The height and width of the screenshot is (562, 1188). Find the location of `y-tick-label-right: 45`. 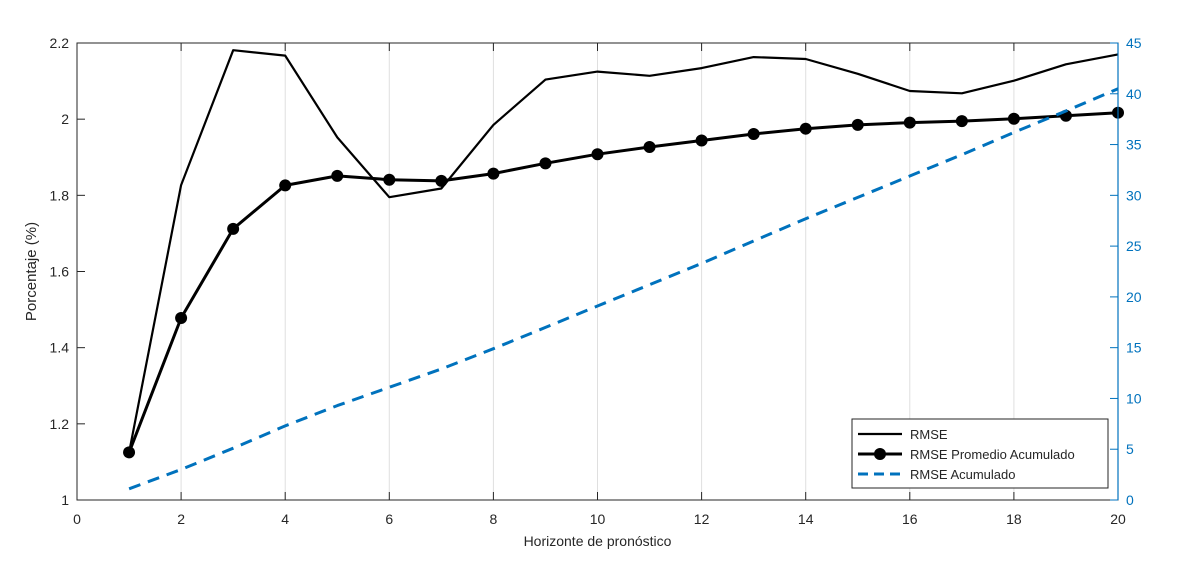

y-tick-label-right: 45 is located at coordinates (1134, 43).